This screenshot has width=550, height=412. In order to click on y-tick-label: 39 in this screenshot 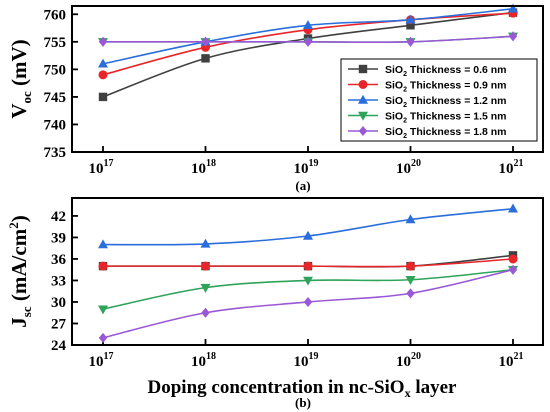, I will do `click(58, 238)`.